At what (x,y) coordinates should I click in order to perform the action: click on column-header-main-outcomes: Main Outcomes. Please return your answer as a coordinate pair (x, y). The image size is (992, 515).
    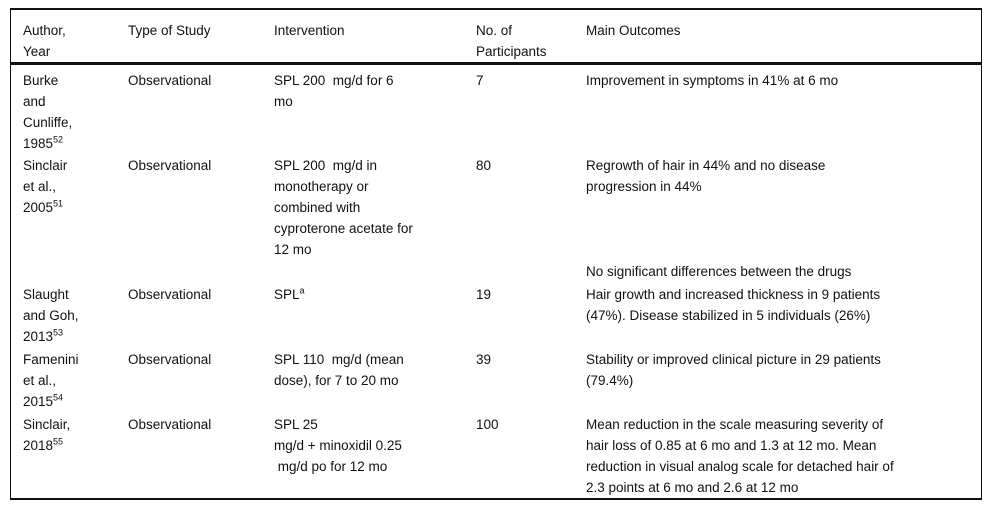
    Looking at the image, I should click on (777, 37).